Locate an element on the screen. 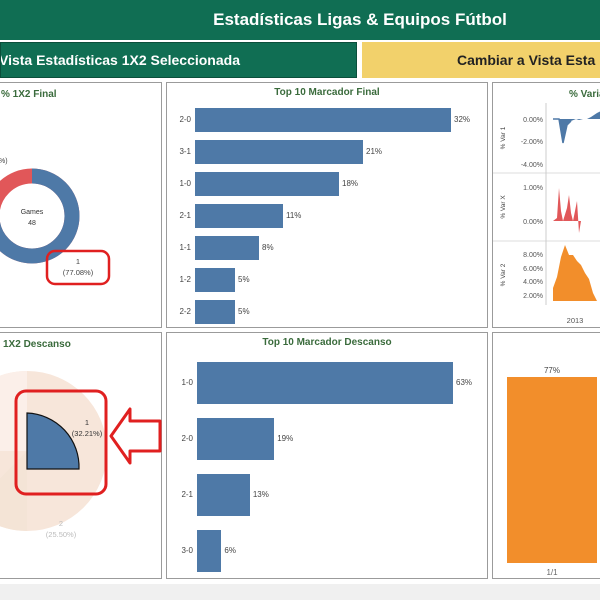  pie-slice1-pct: (32.21%) is located at coordinates (87, 433).